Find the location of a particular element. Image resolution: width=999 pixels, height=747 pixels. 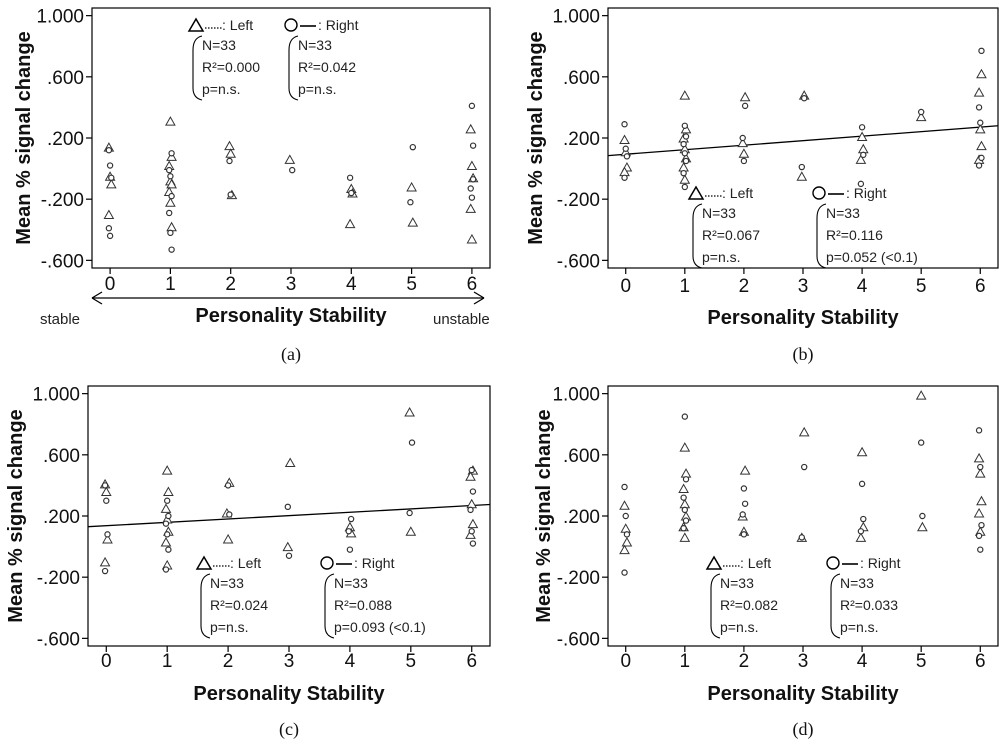

stat-r2: R²=0.024 is located at coordinates (239, 605).